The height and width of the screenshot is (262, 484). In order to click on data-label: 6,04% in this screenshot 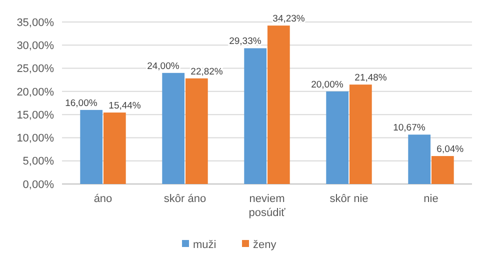, I will do `click(450, 150)`.